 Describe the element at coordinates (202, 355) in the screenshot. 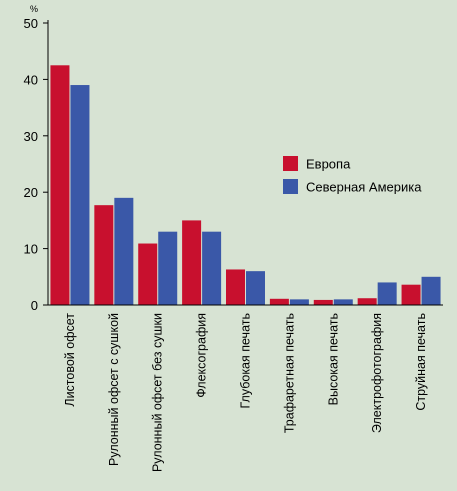

I see `x-tick-label: Флексография` at that location.